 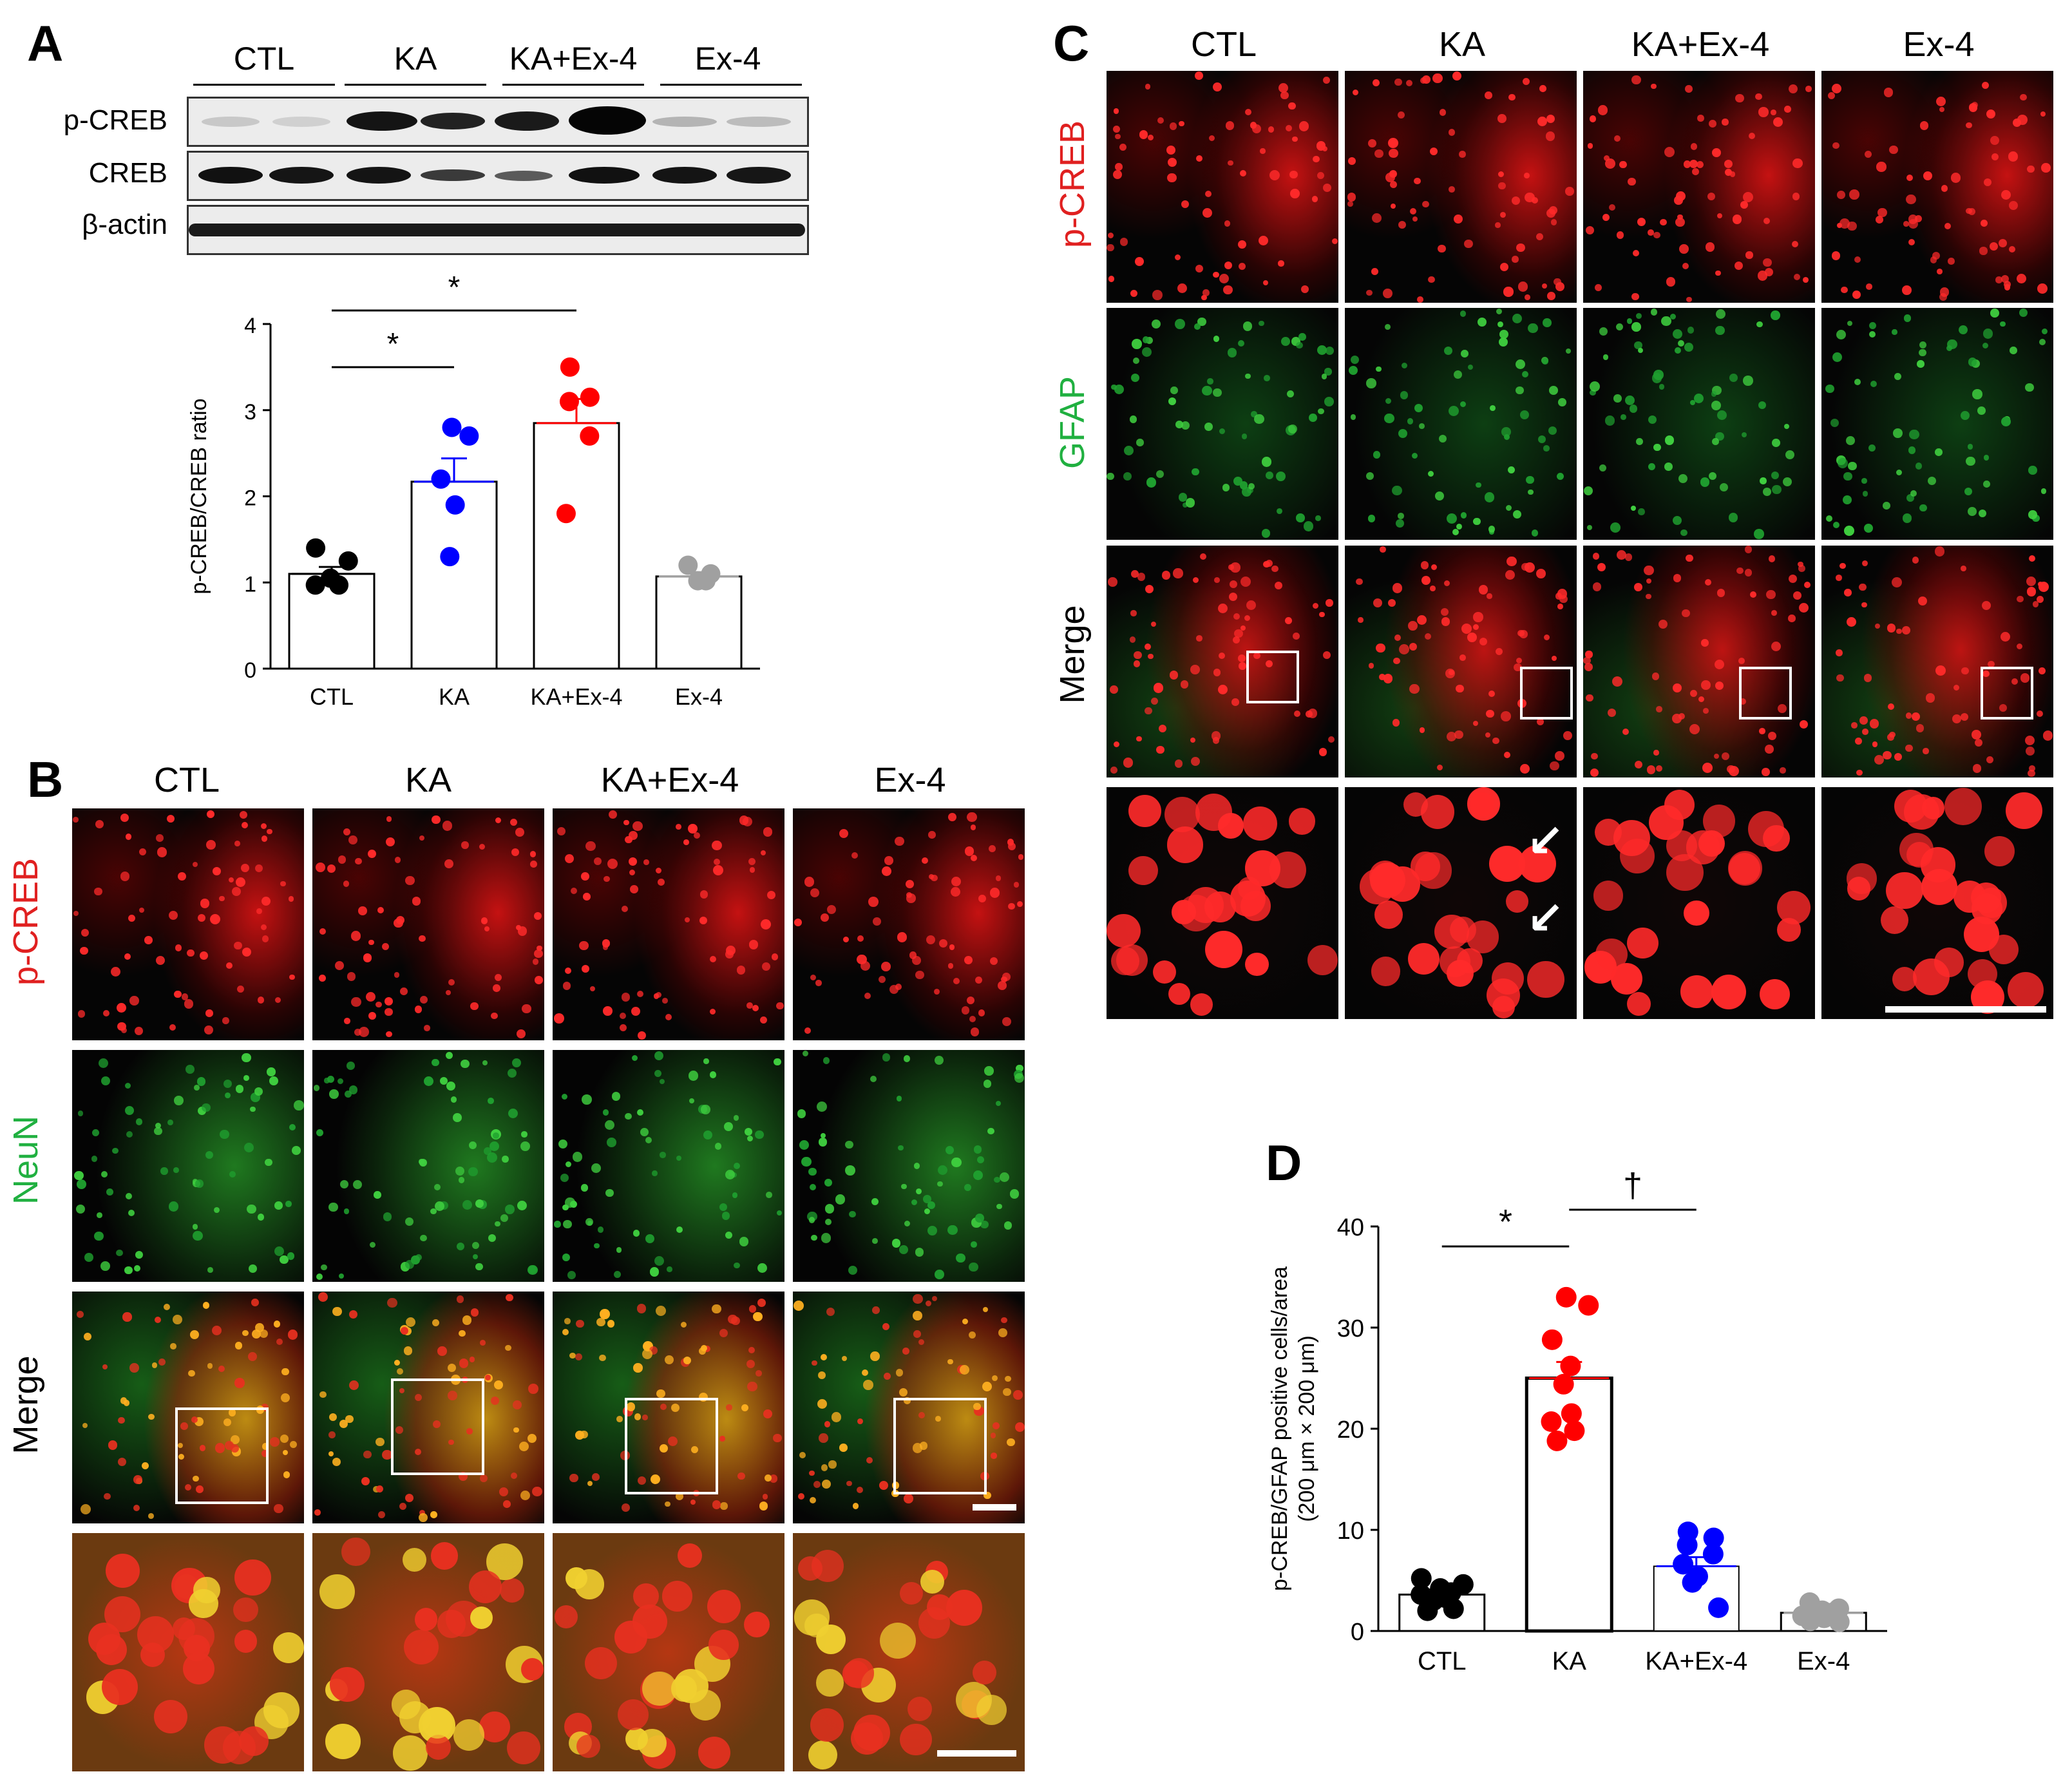 What do you see at coordinates (250, 584) in the screenshot?
I see `y-tick-label: 1` at bounding box center [250, 584].